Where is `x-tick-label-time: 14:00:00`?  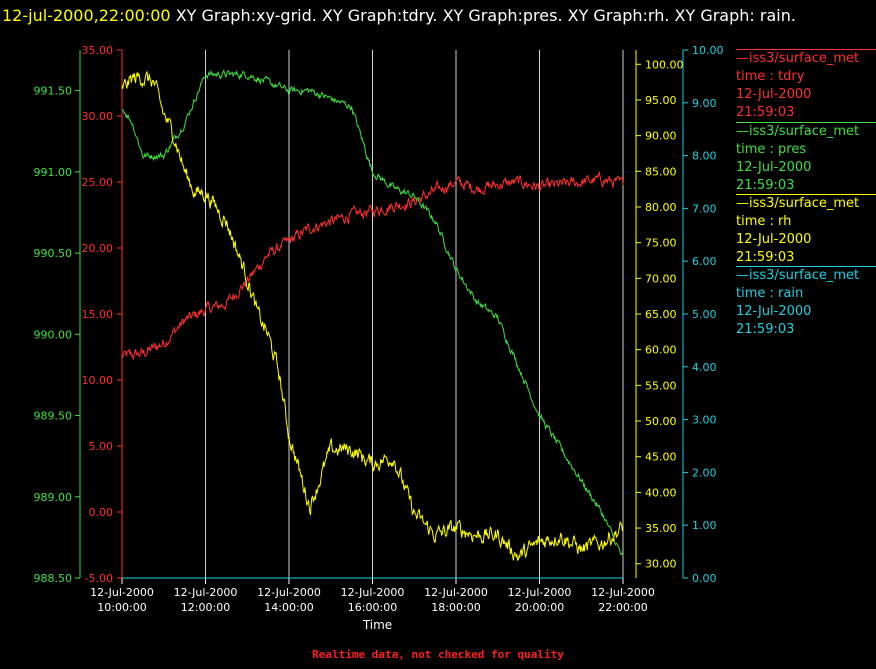
x-tick-label-time: 14:00:00 is located at coordinates (288, 607).